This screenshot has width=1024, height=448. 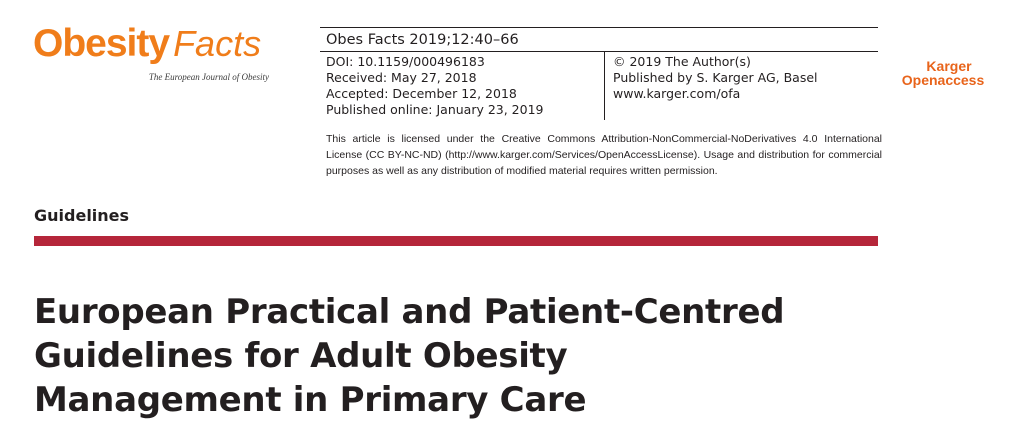 I want to click on published-date: Published online: January 23, 2019, so click(x=435, y=109).